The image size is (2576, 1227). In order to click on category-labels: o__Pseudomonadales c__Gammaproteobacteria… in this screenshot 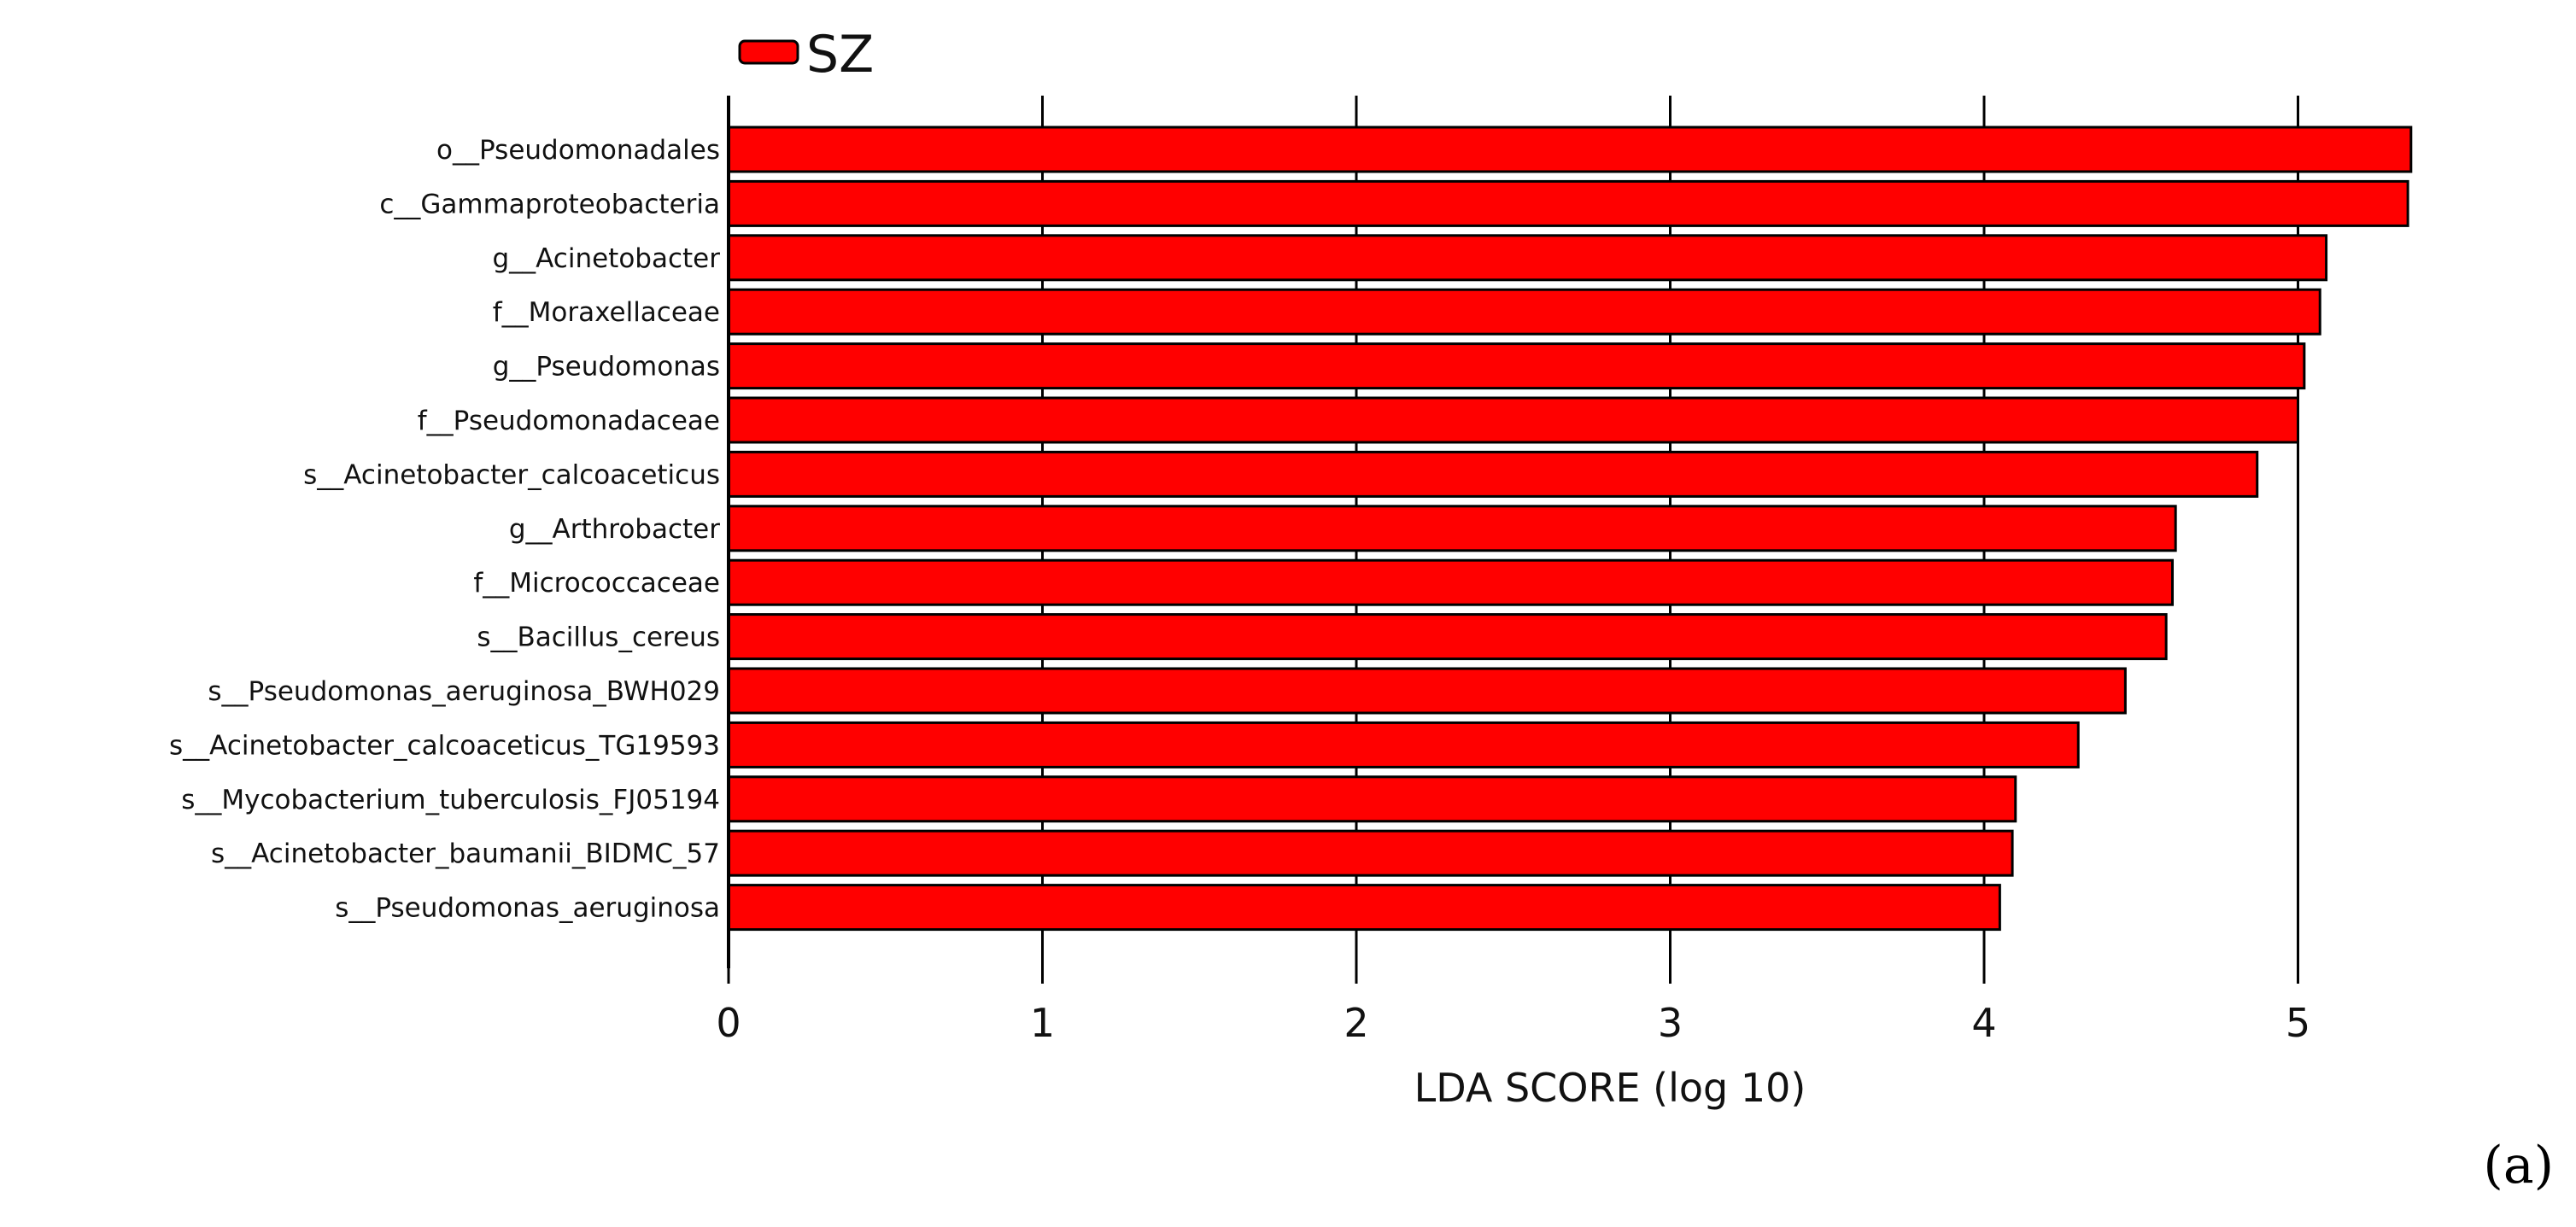, I will do `click(444, 529)`.